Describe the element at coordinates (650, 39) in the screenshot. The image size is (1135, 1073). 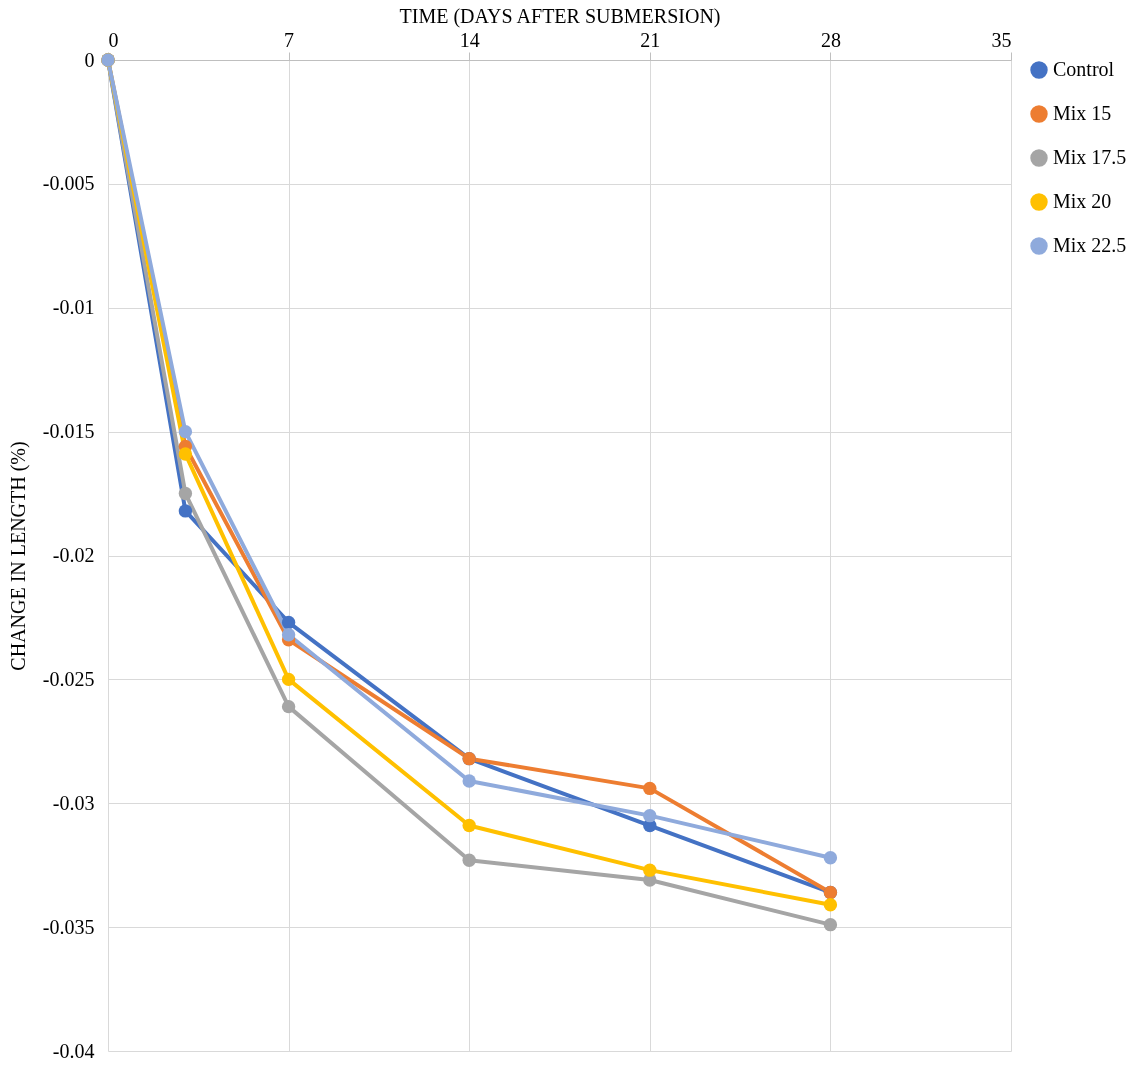
I see `x-tick-label: 21` at that location.